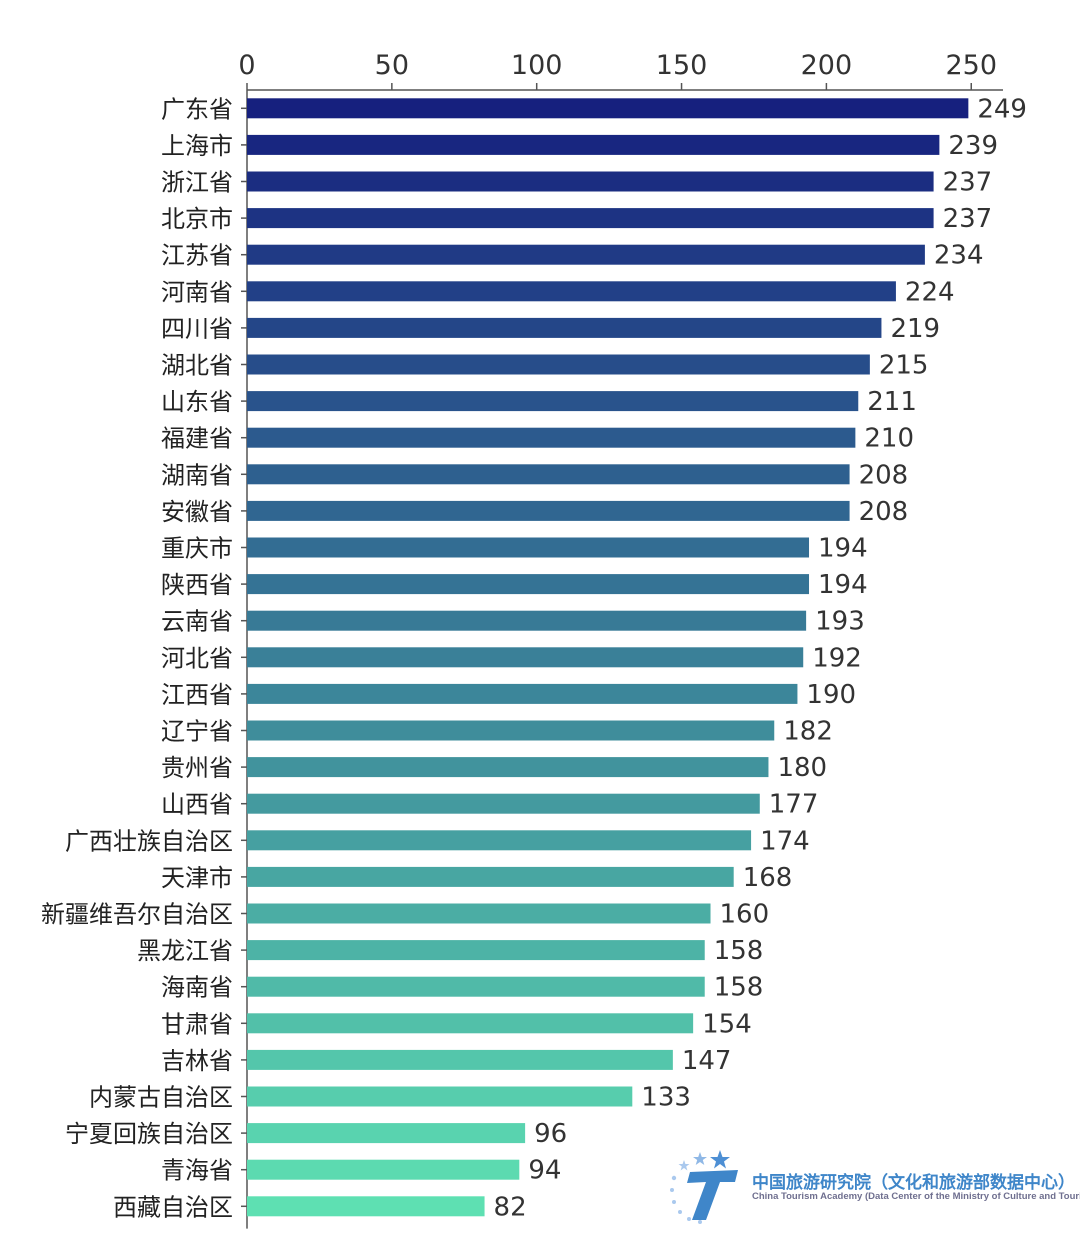  Describe the element at coordinates (197, 219) in the screenshot. I see `category-label: 北京市` at that location.